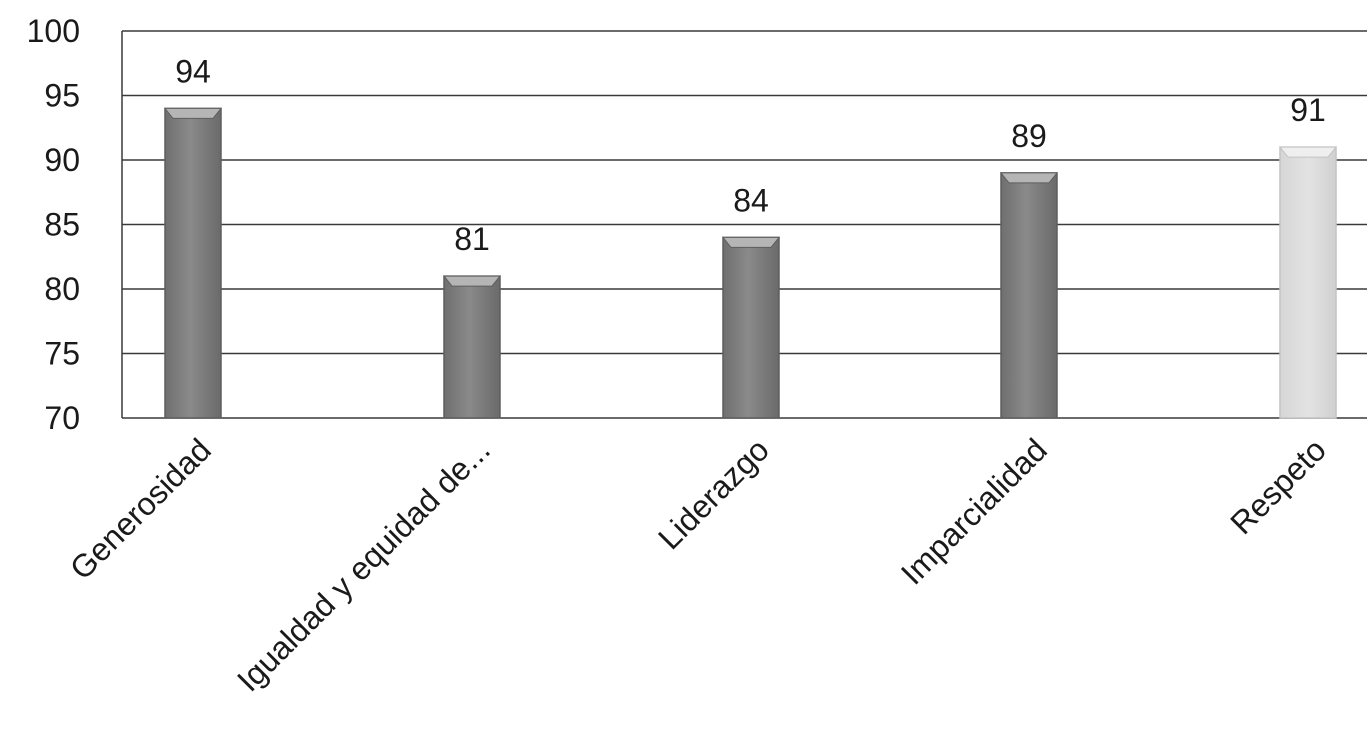 This screenshot has width=1367, height=745. Describe the element at coordinates (62, 418) in the screenshot. I see `y-tick-label-70: 70` at that location.